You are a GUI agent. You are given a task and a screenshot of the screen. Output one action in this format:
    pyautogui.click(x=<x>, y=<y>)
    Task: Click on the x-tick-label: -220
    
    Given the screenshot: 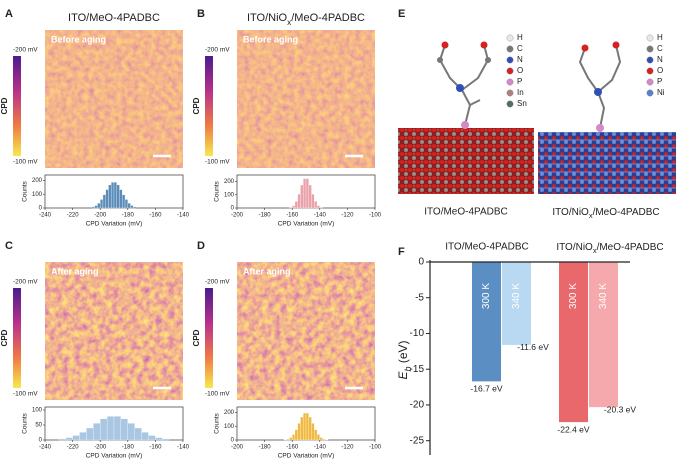 What is the action you would take?
    pyautogui.click(x=73, y=216)
    